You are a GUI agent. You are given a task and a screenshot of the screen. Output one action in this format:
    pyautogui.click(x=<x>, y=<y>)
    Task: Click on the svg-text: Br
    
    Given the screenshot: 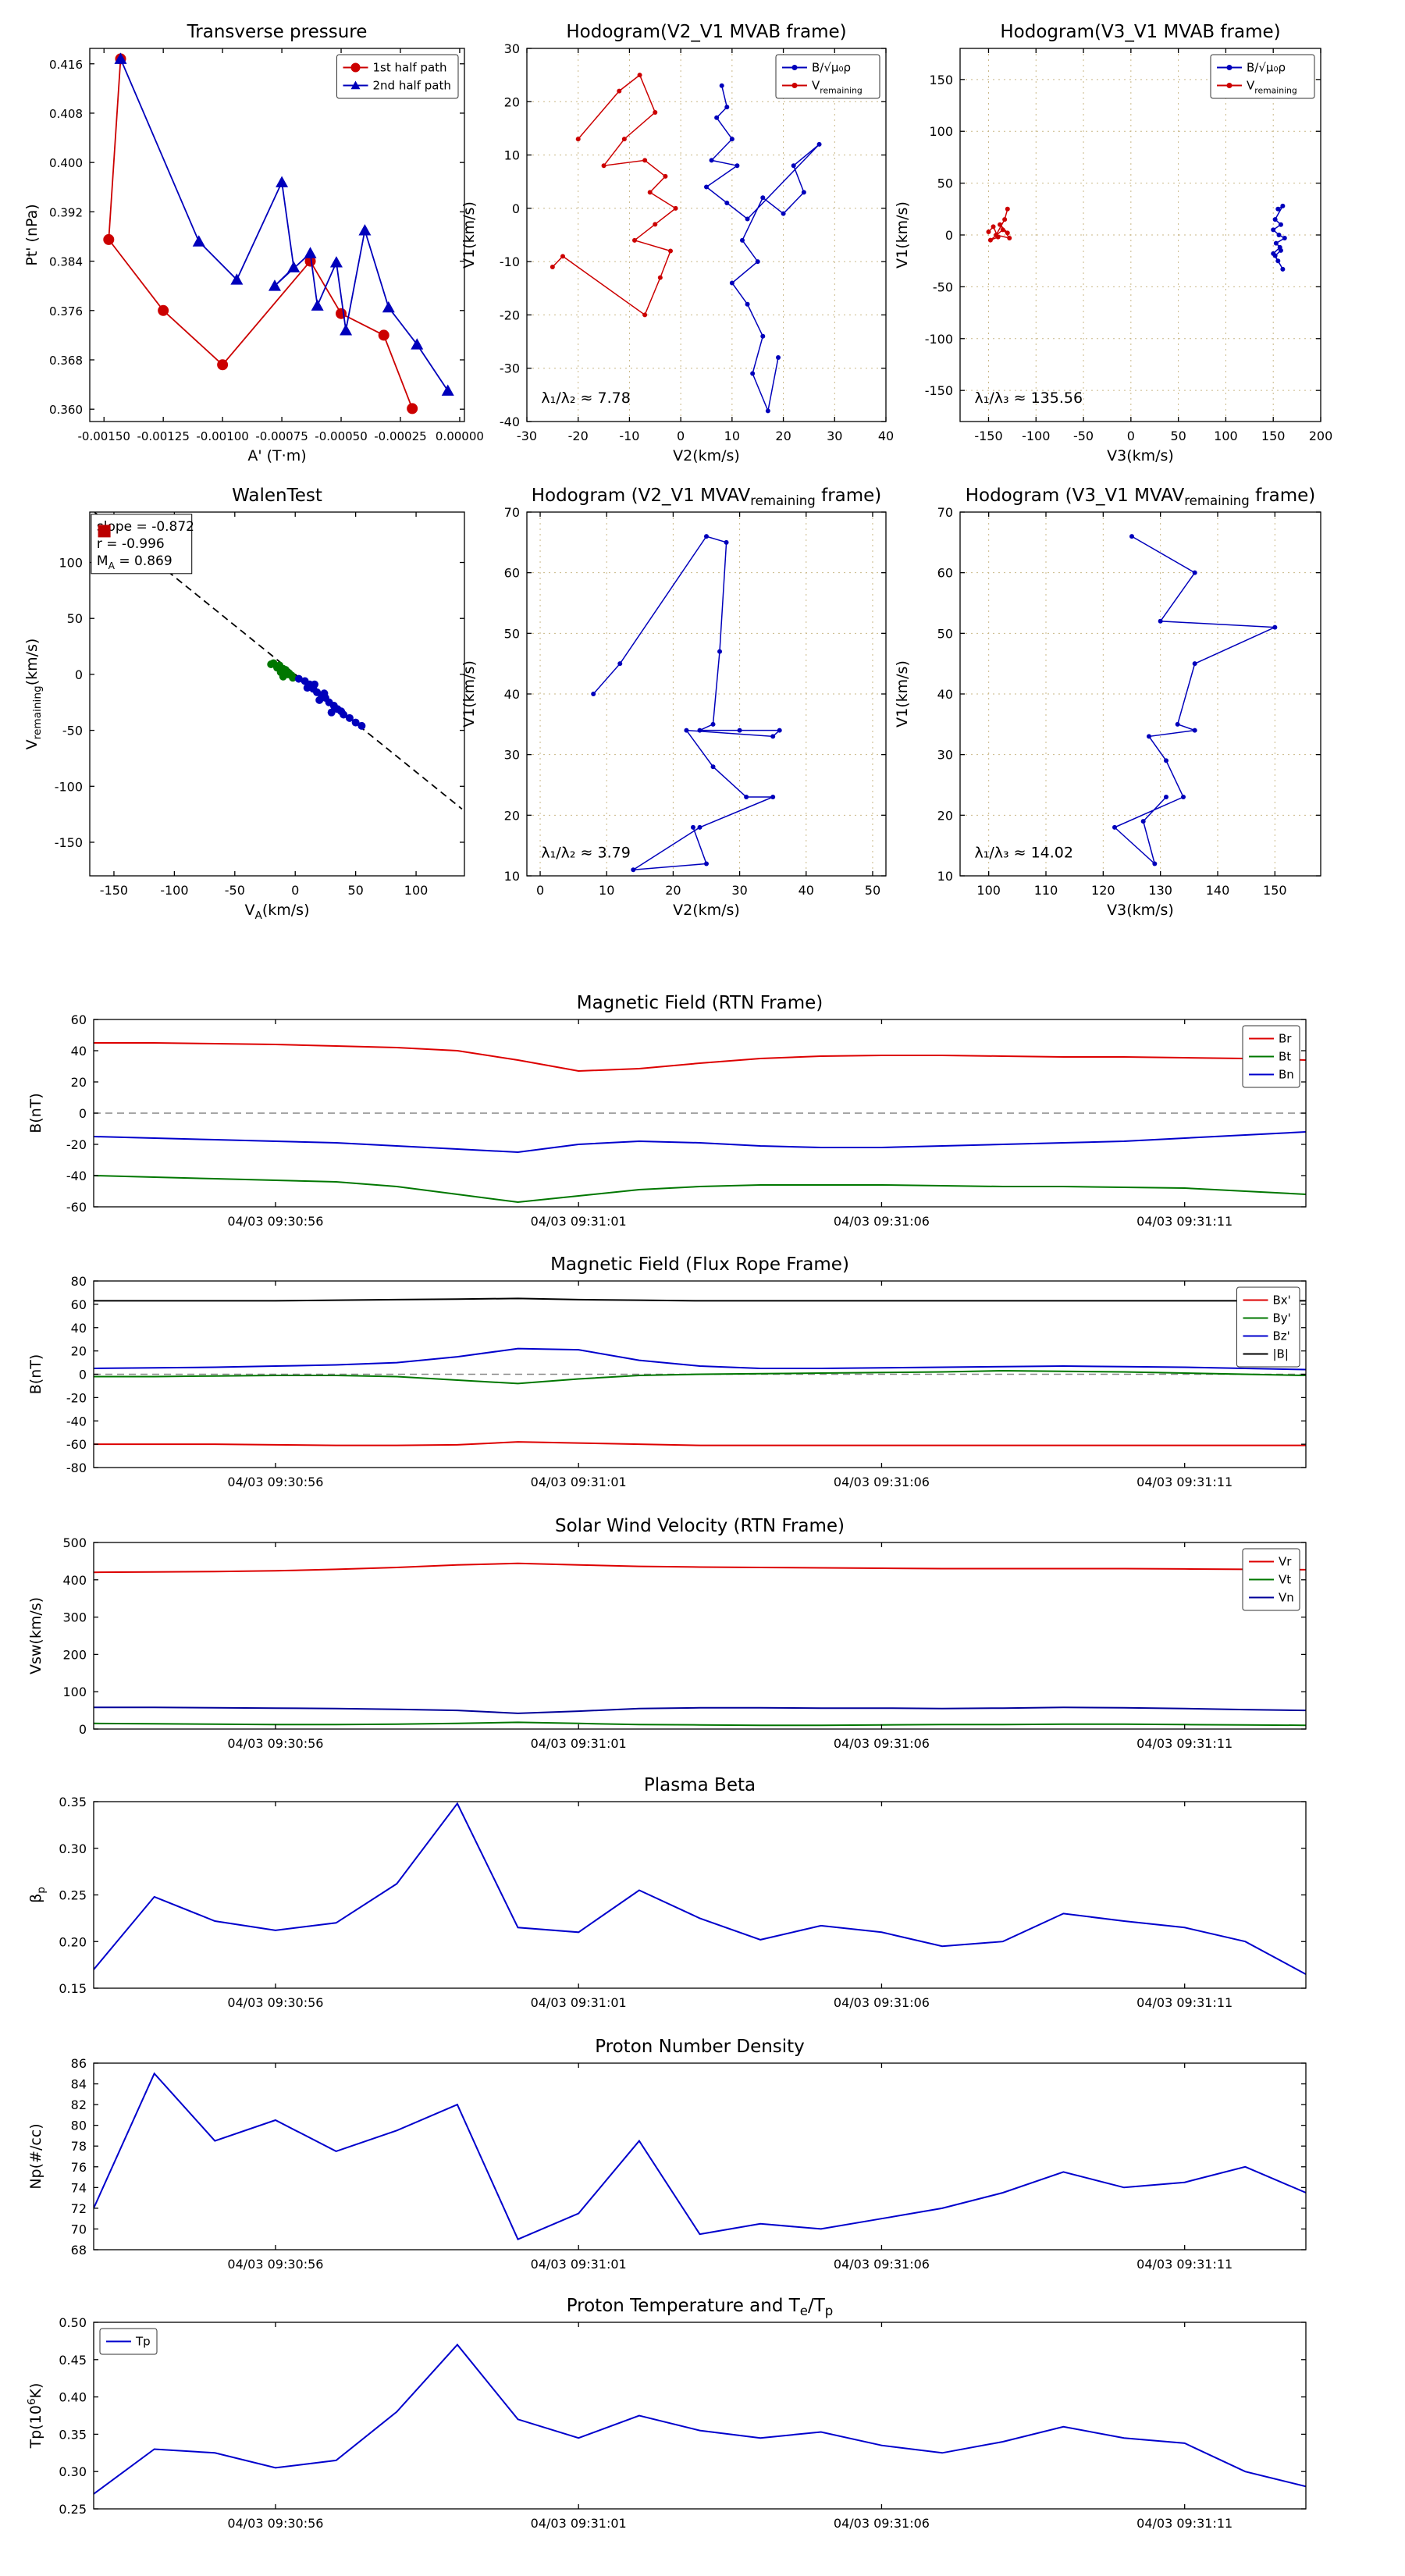 What is the action you would take?
    pyautogui.click(x=1286, y=1039)
    